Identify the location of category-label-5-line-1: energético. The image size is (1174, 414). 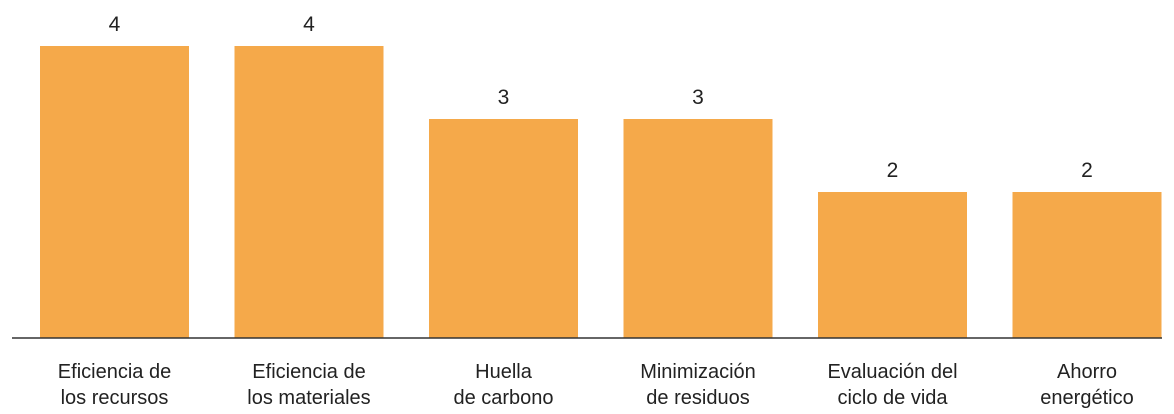
(1086, 398).